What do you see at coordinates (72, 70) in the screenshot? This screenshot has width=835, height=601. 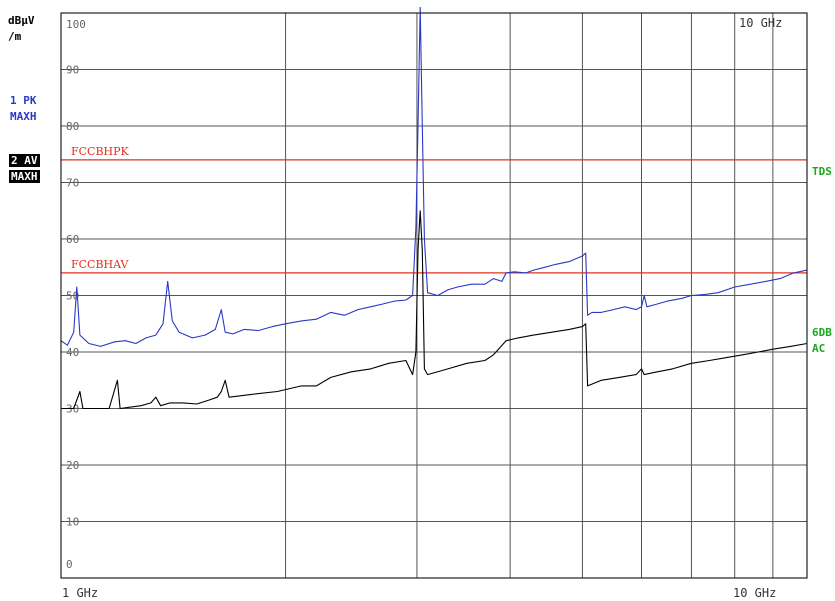 I see `y-tick-label-90: 90` at bounding box center [72, 70].